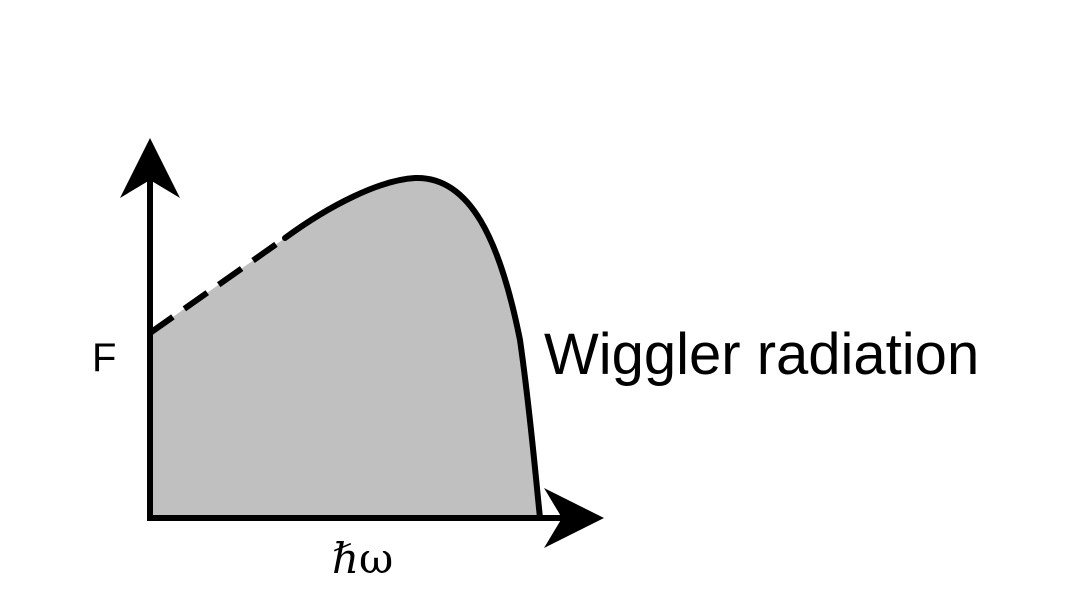 This screenshot has width=1080, height=596. I want to click on curve-label: Wiggler radiation, so click(762, 354).